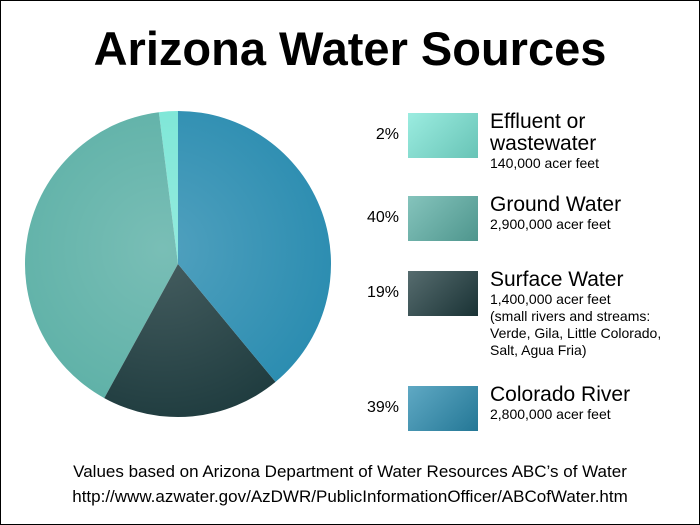 The width and height of the screenshot is (700, 525). What do you see at coordinates (382, 217) in the screenshot?
I see `value-label: 40%` at bounding box center [382, 217].